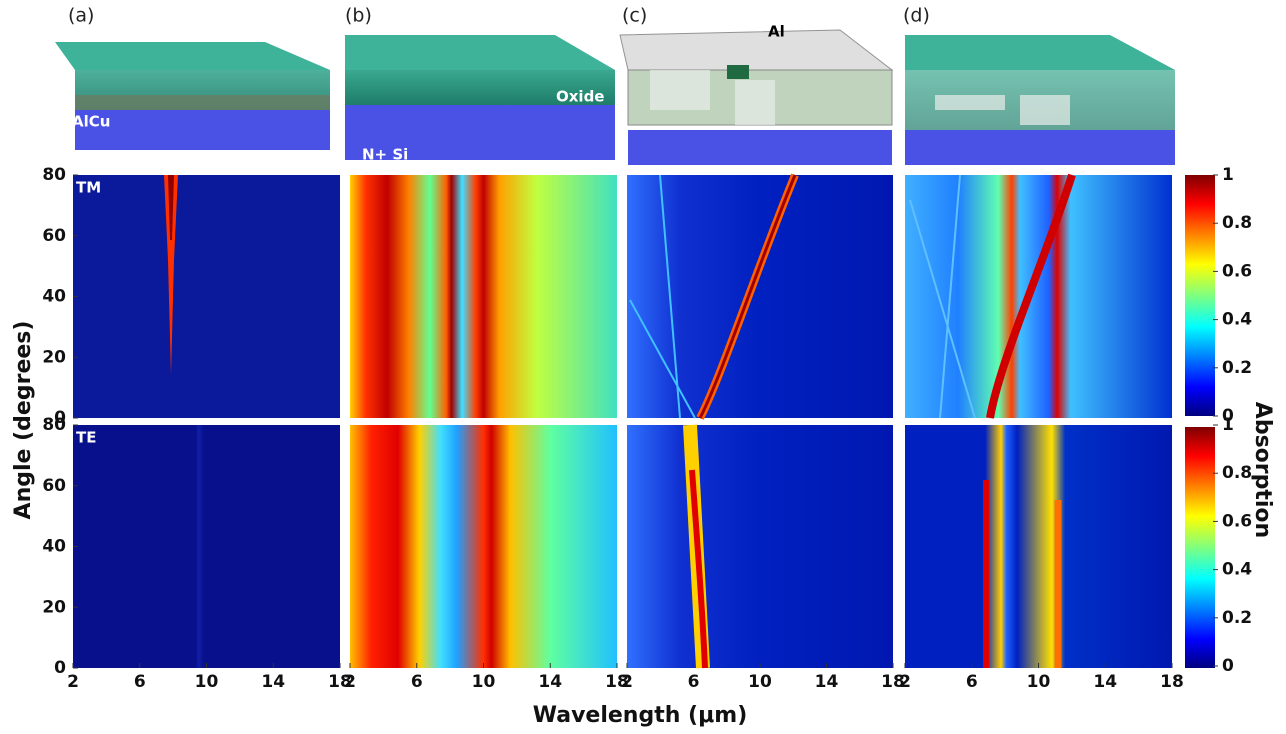  What do you see at coordinates (385, 155) in the screenshot?
I see `material-label: N+ Si` at bounding box center [385, 155].